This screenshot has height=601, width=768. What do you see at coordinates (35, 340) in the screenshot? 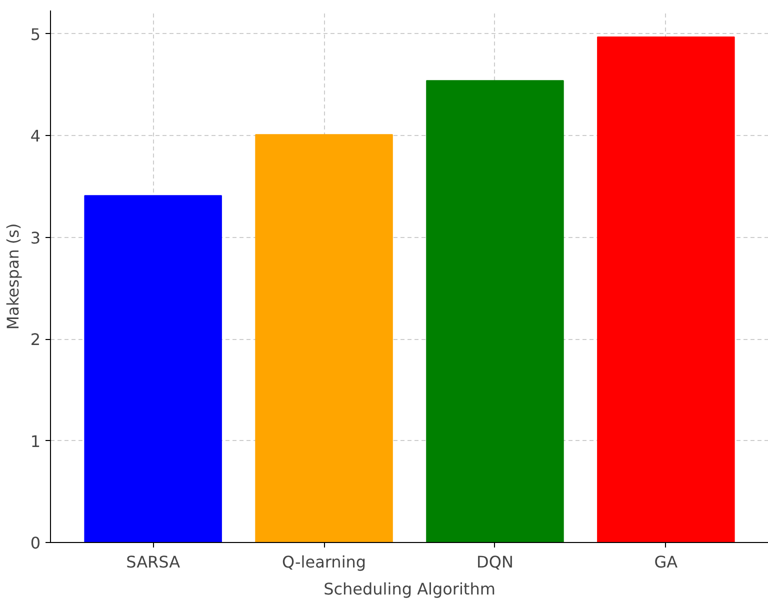
I see `y-tick-label: 2` at bounding box center [35, 340].